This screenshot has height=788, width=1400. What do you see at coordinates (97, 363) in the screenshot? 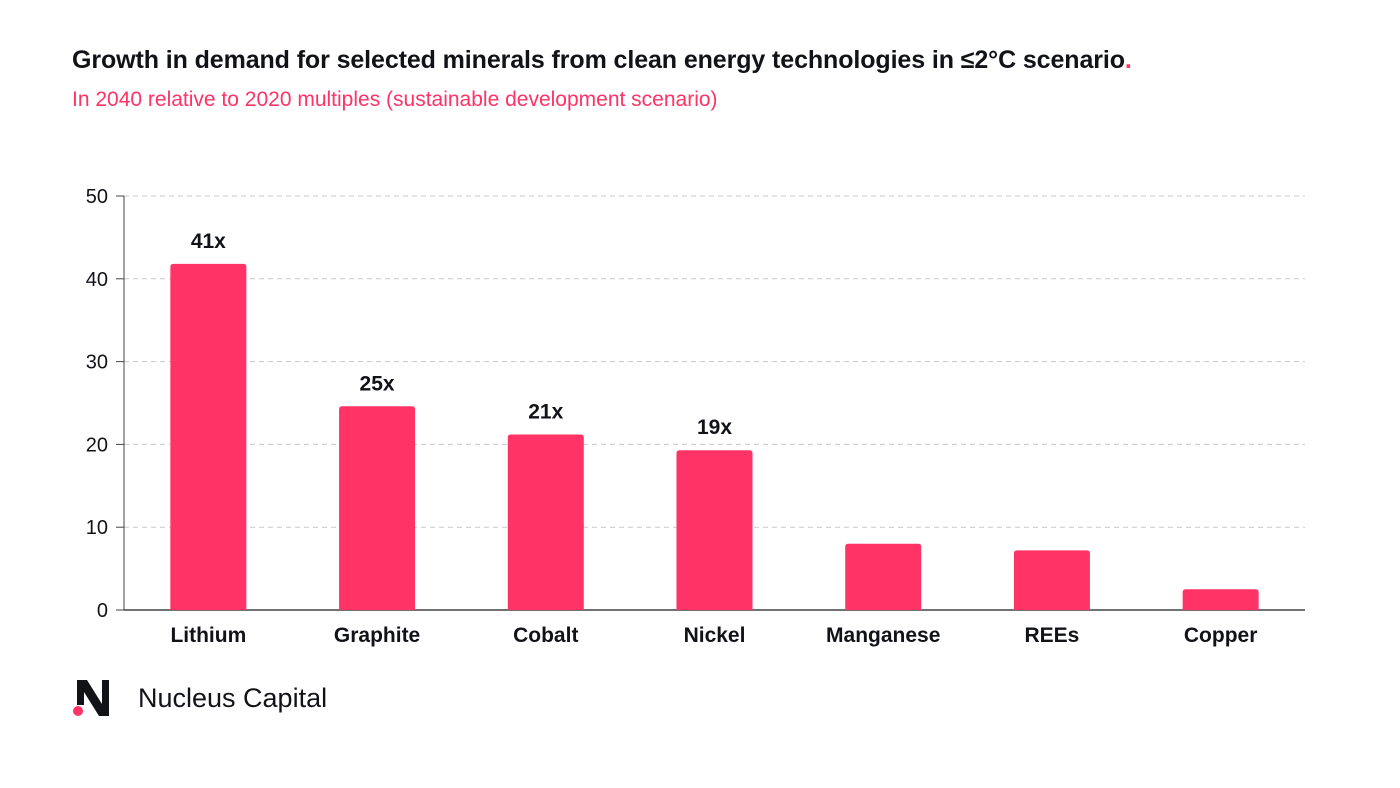
I see `y-tick-label: 30` at bounding box center [97, 363].